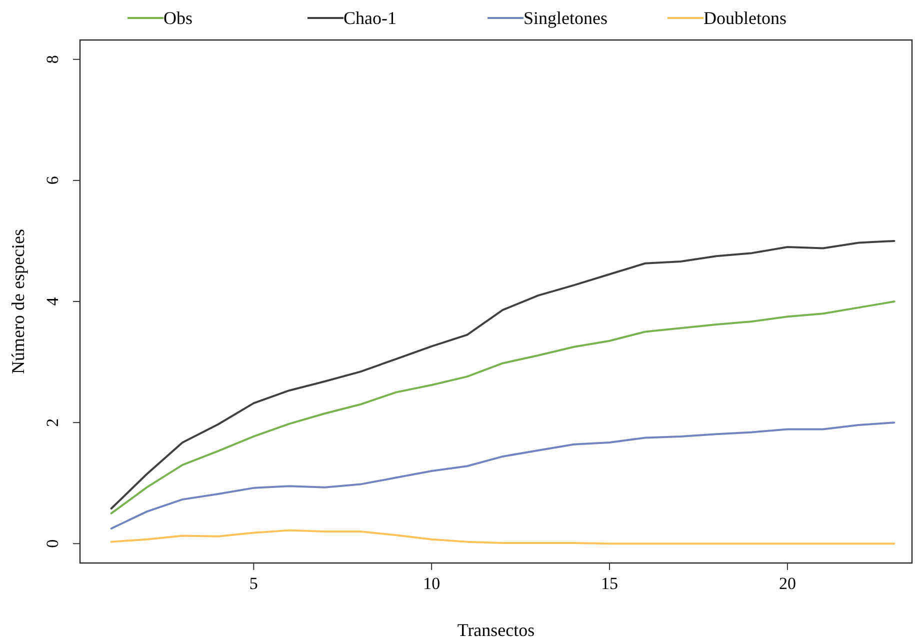 This screenshot has height=638, width=915. Describe the element at coordinates (52, 59) in the screenshot. I see `y-tick-label: 8` at that location.